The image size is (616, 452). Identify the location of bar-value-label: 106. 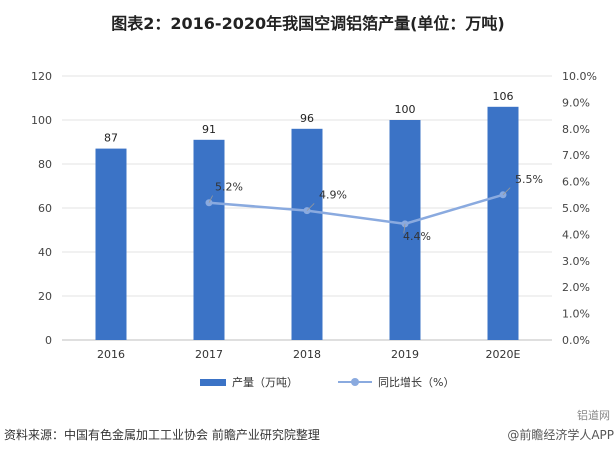
(503, 96).